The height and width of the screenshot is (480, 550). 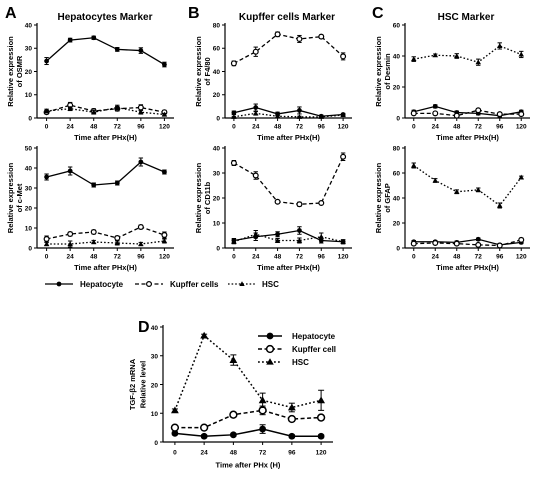 I want to click on y-axis-label: Relative expressionof GFAP, so click(x=383, y=197).